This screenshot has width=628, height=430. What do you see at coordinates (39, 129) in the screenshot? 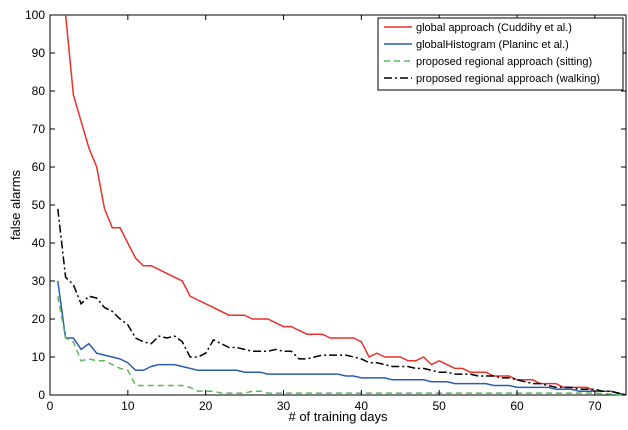
I see `y-tick-label: 70` at bounding box center [39, 129].